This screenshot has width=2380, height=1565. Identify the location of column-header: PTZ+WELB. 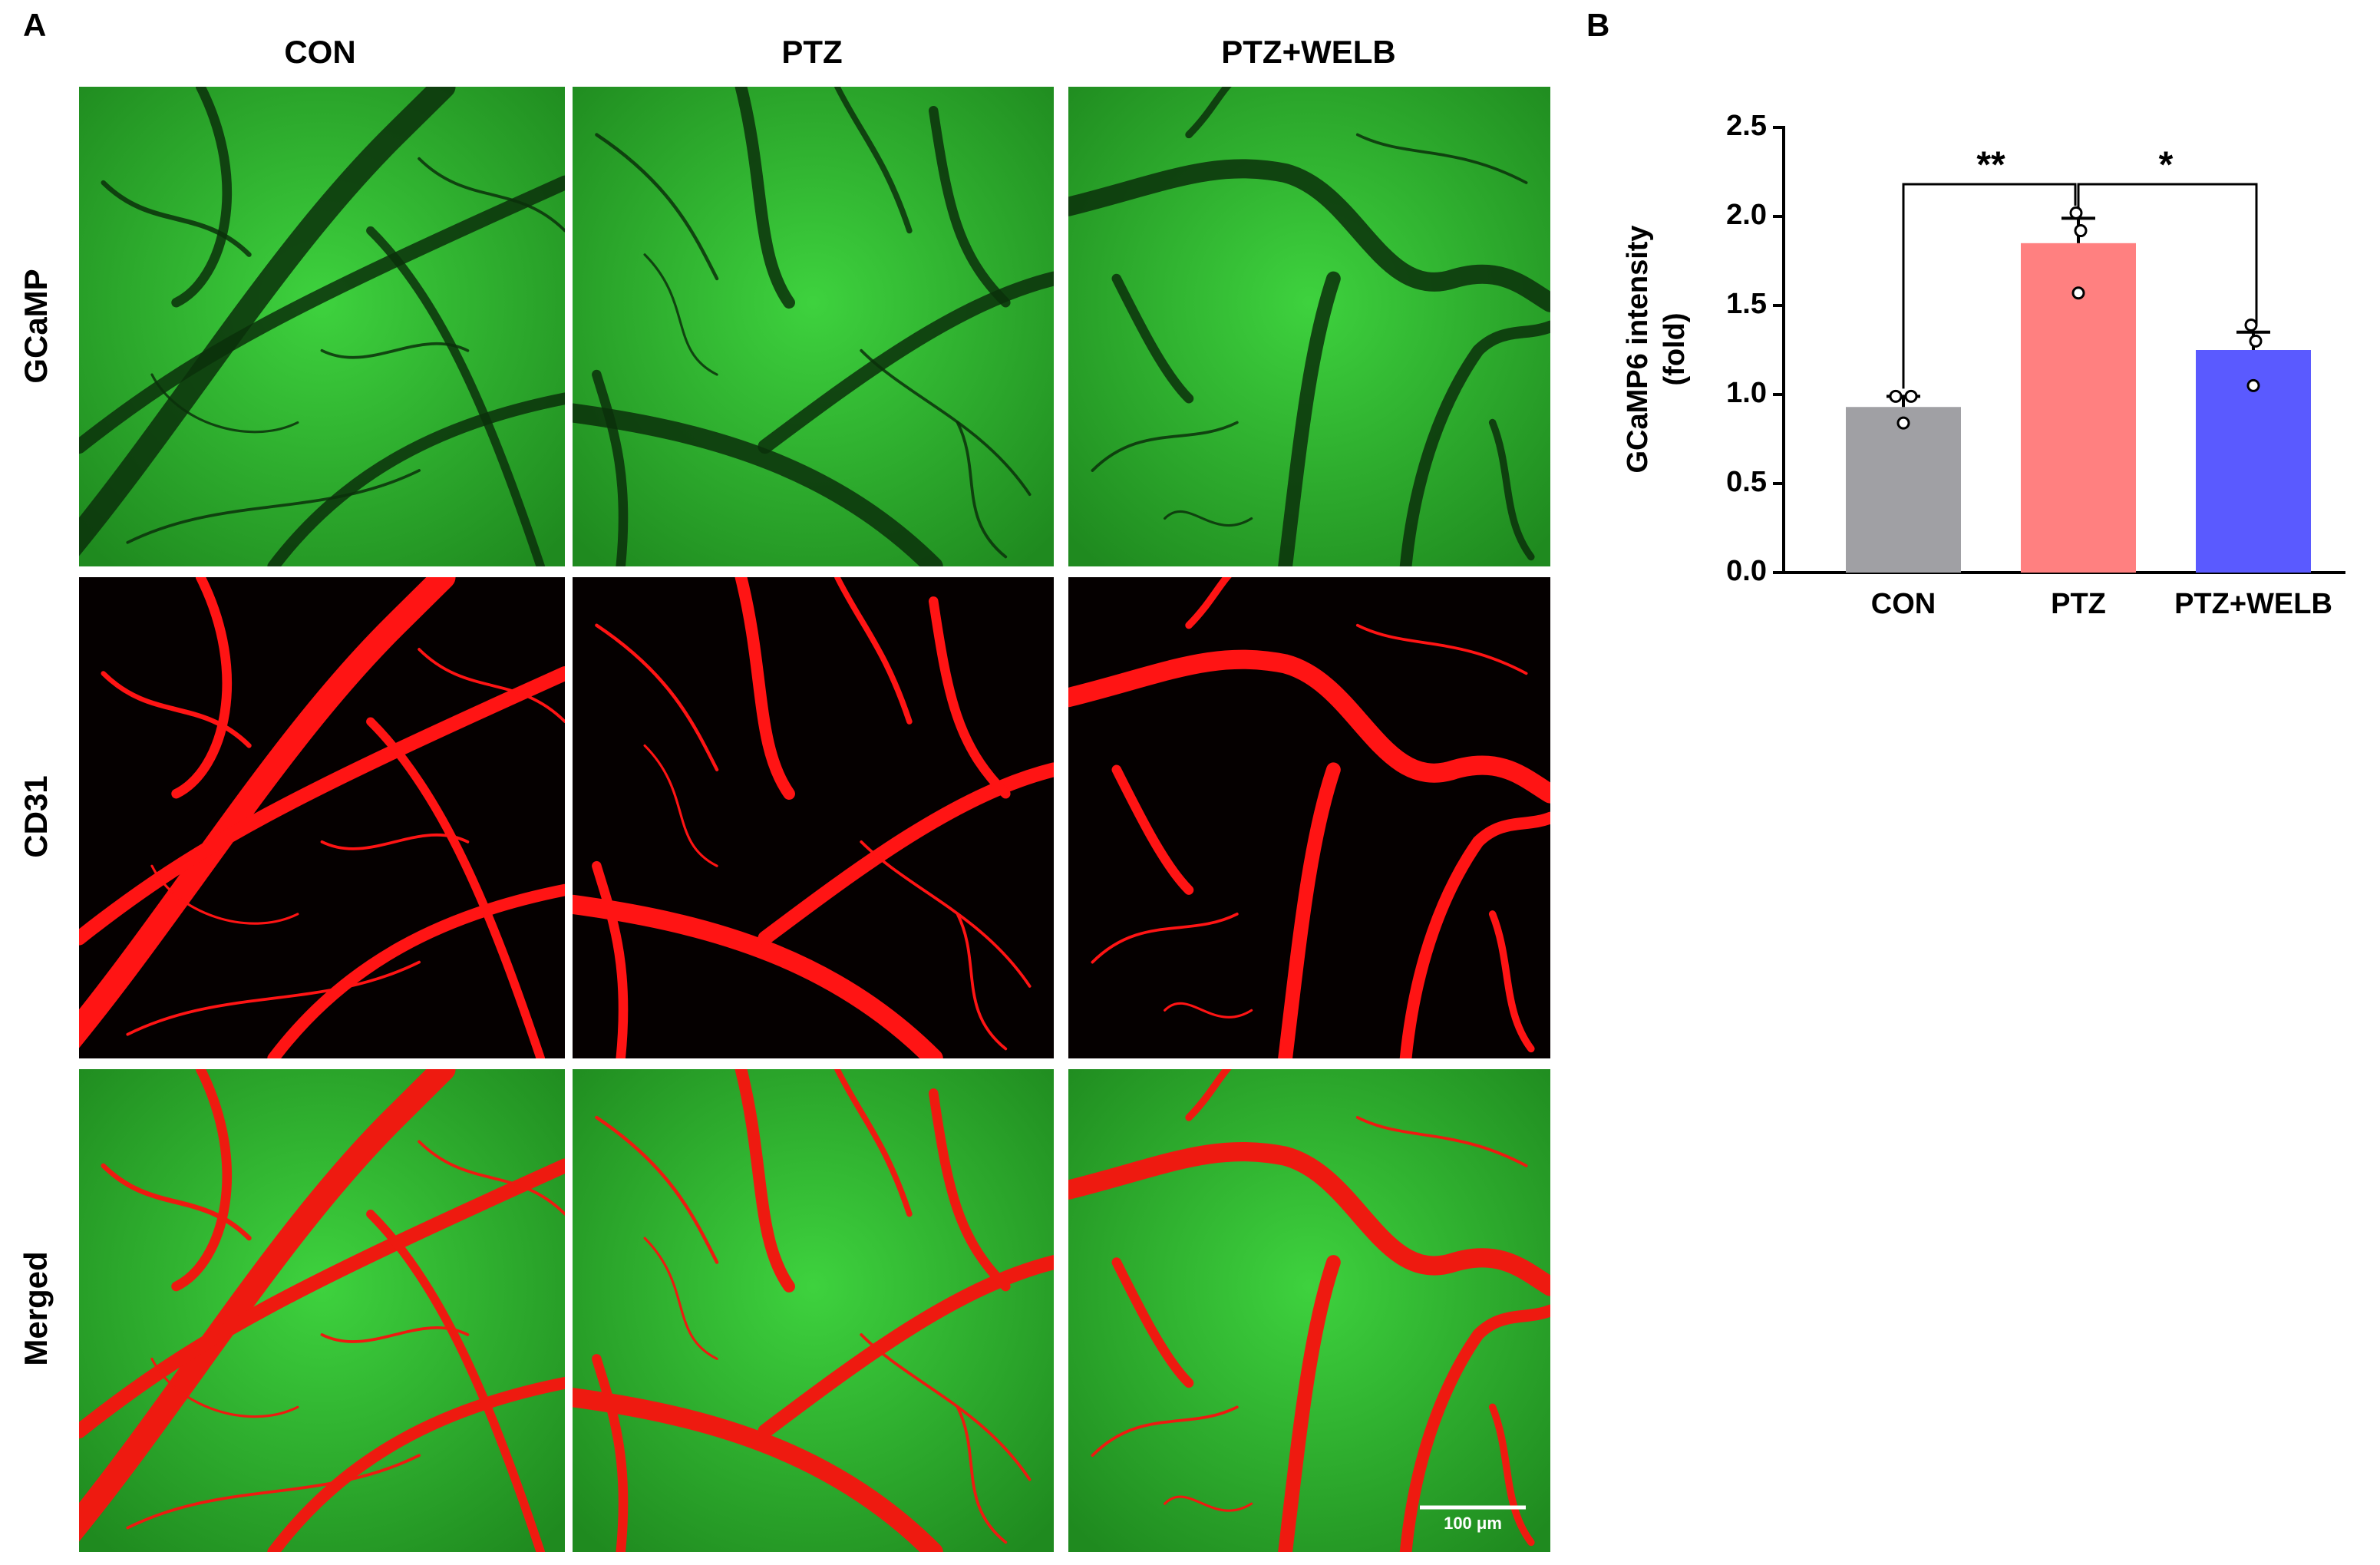
(1308, 52).